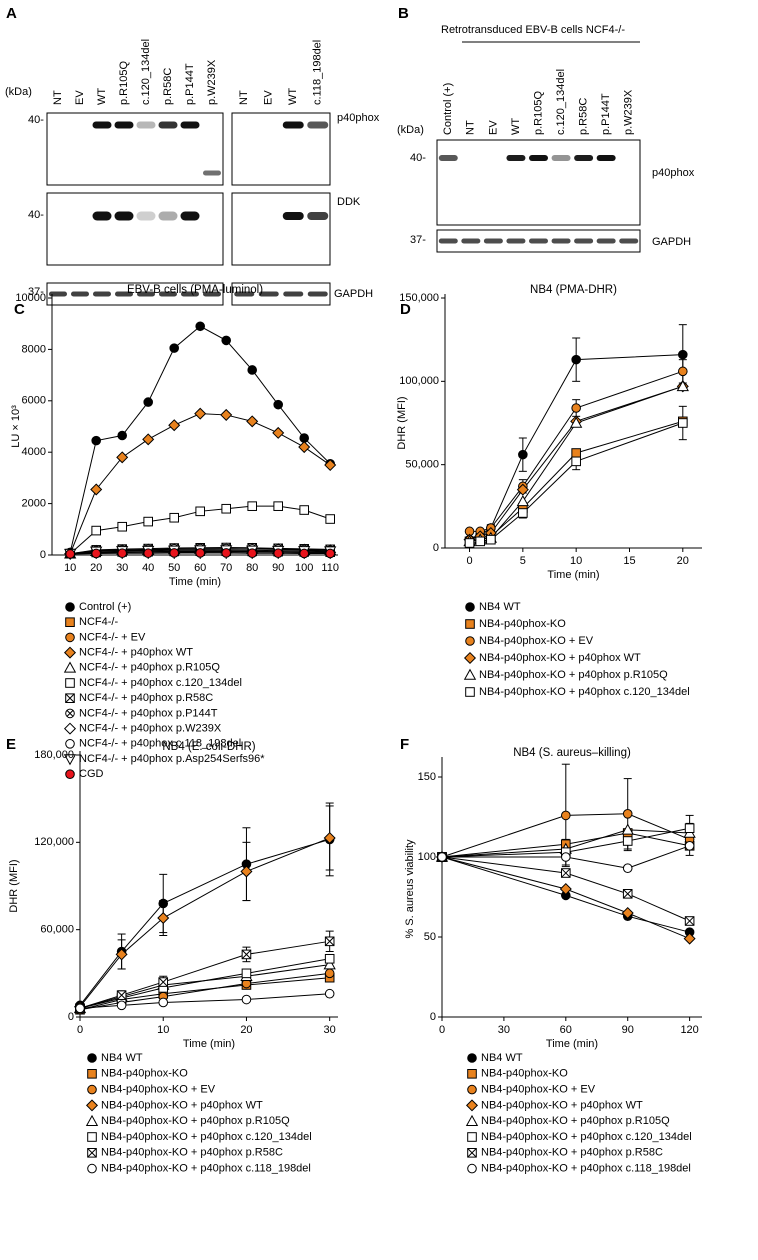 This screenshot has width=758, height=1260. What do you see at coordinates (208, 747) in the screenshot?
I see `chart-title: NB4 (E. coli-DHR)` at bounding box center [208, 747].